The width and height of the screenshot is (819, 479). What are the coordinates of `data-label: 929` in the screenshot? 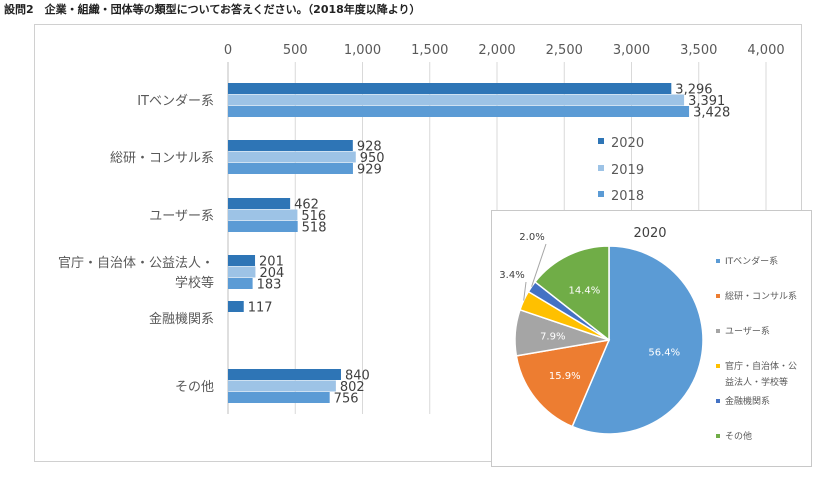 It's located at (369, 170).